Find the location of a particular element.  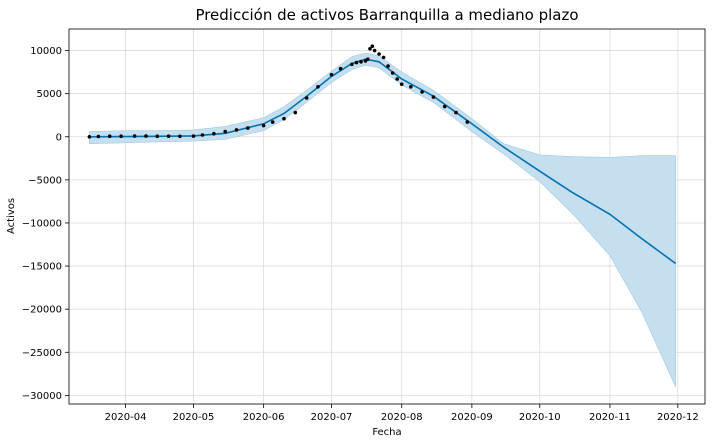

y-tick-label: −10000 is located at coordinates (42, 223).